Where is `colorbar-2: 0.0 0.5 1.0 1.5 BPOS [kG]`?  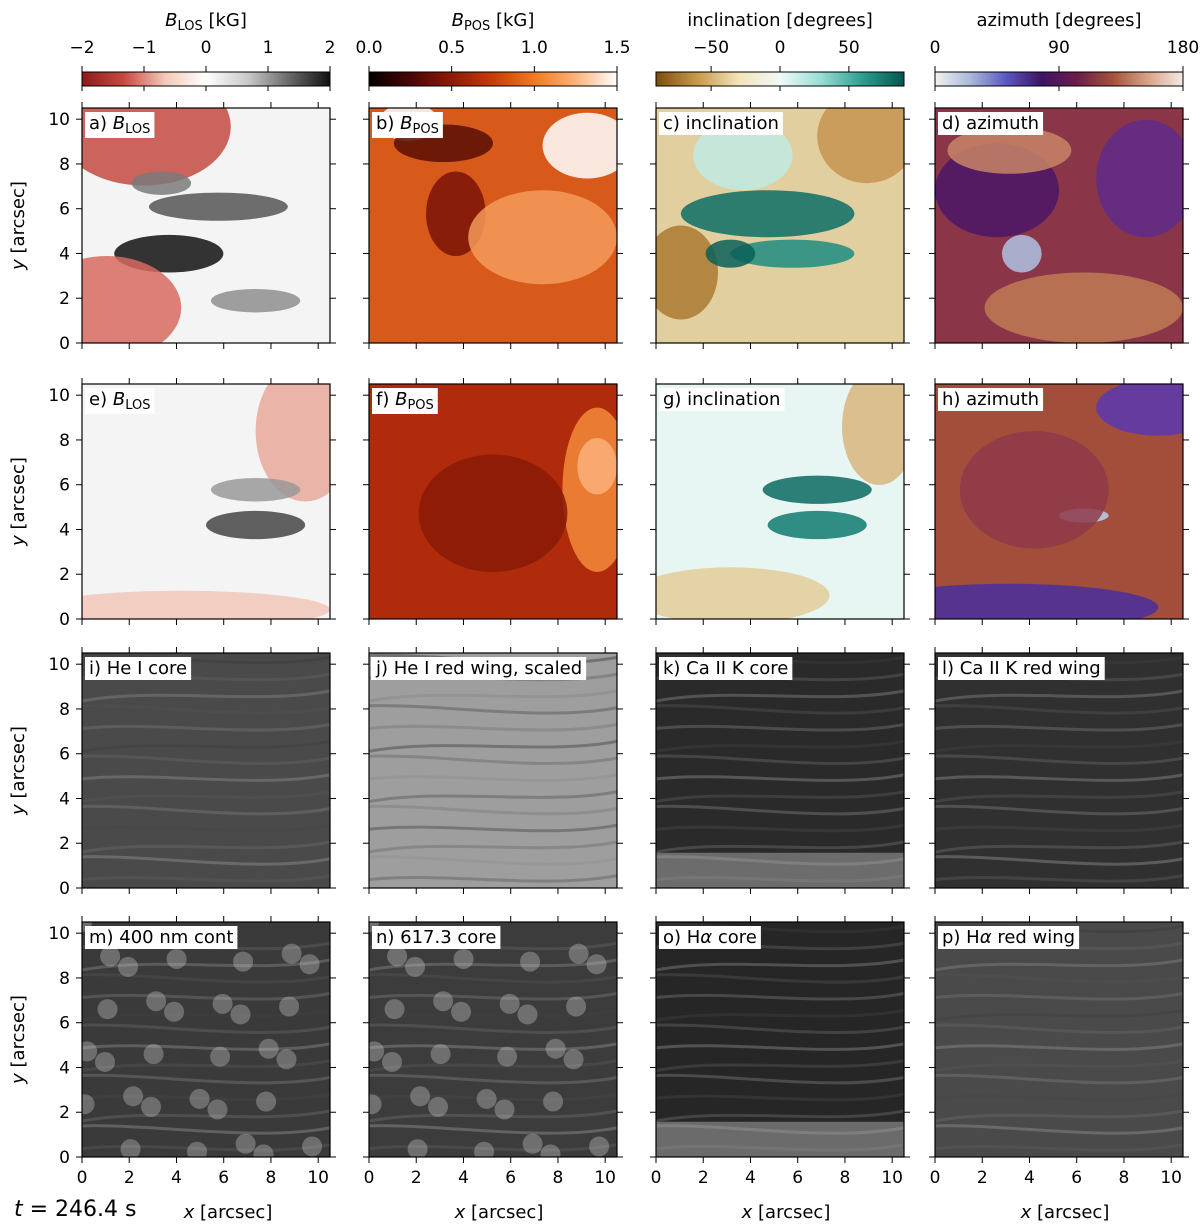 colorbar-2: 0.0 0.5 1.0 1.5 BPOS [kG] is located at coordinates (493, 50).